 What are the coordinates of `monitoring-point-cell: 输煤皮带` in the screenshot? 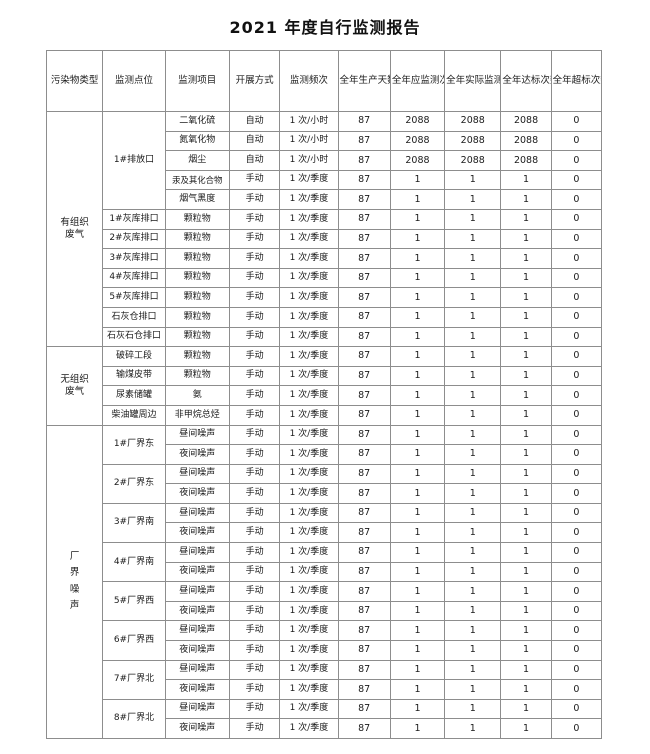 It's located at (134, 376).